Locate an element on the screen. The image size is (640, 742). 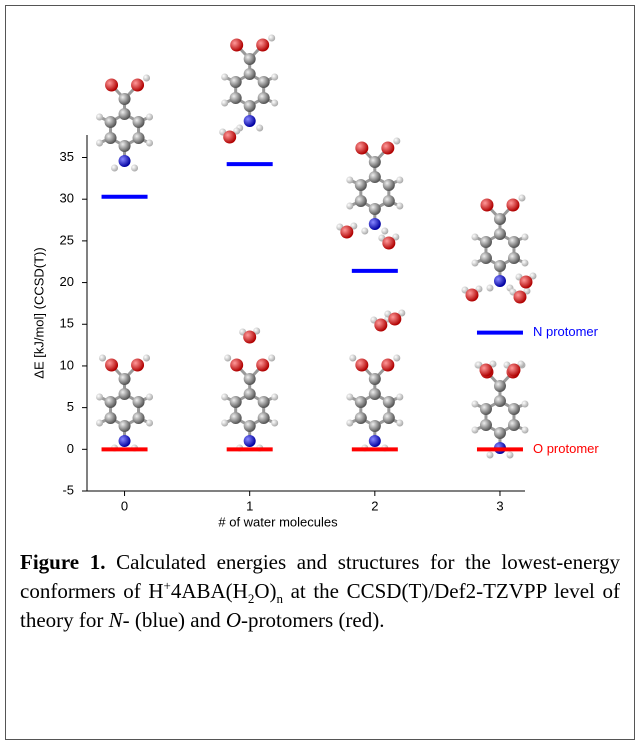
caption-text: 4ABA(H is located at coordinates (209, 591).